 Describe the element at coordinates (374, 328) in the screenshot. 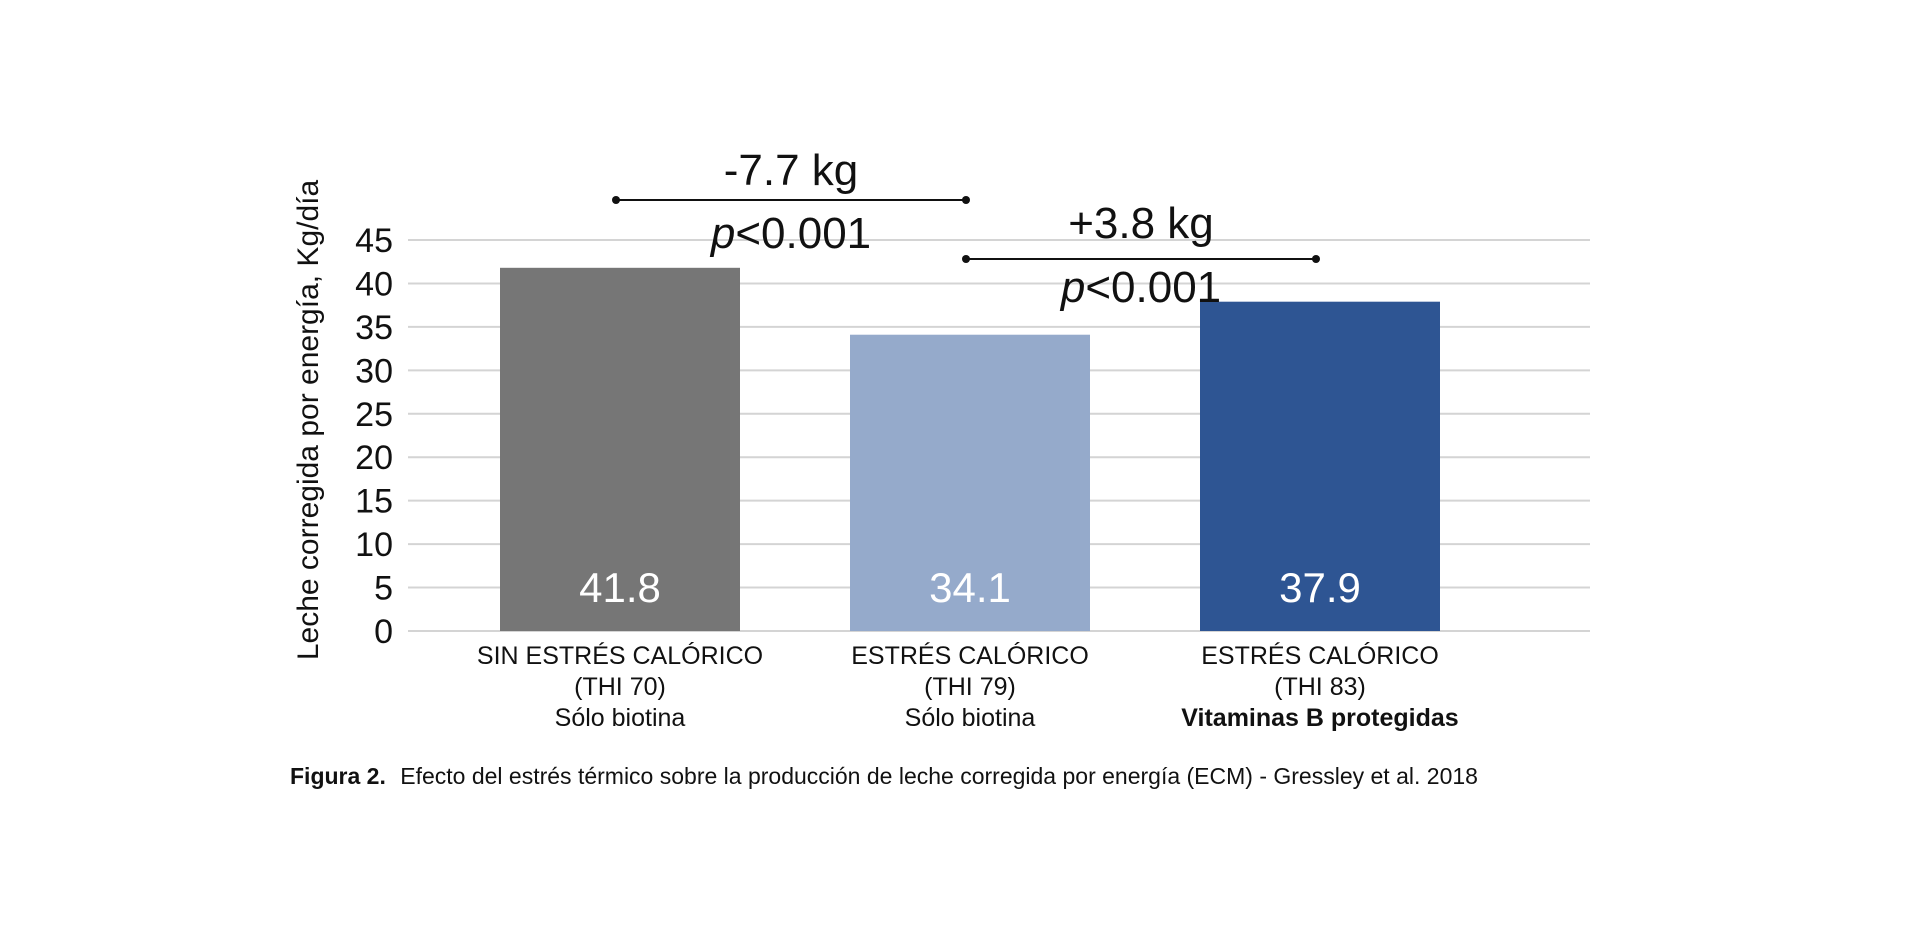

I see `y-tick-label: 35` at that location.